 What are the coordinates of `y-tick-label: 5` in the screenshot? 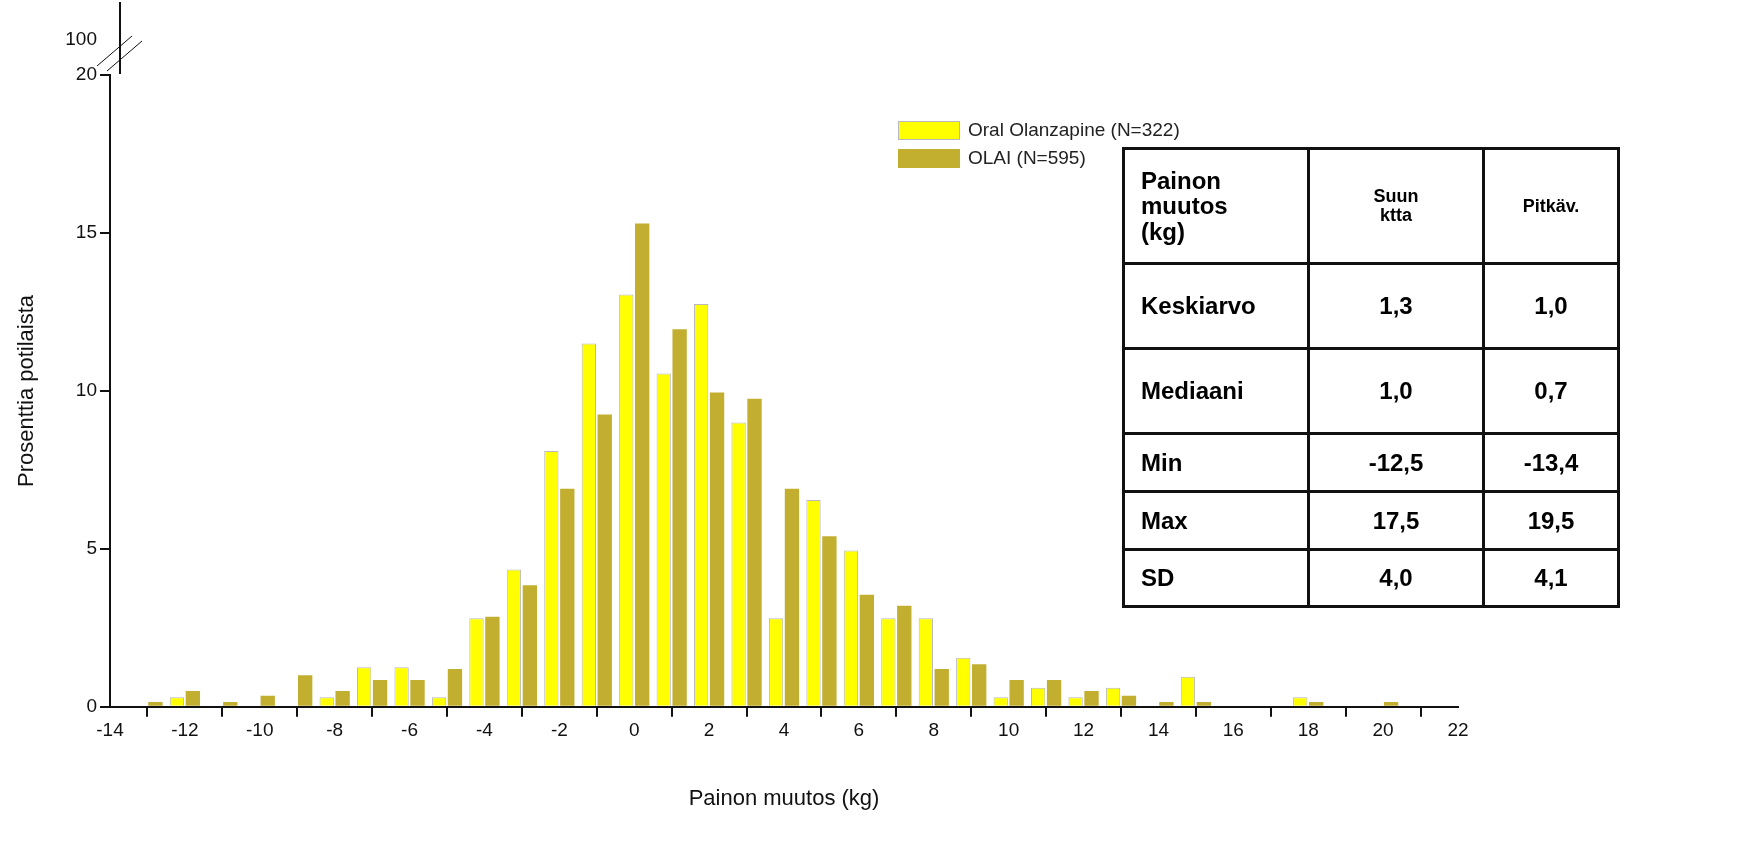 It's located at (91, 548).